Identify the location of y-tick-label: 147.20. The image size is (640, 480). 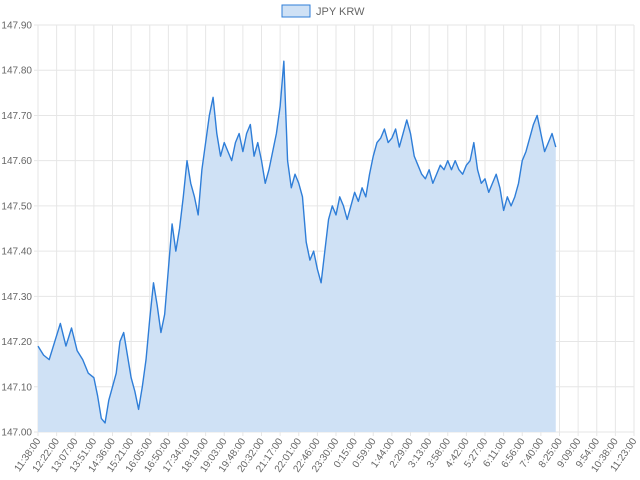
(16, 342).